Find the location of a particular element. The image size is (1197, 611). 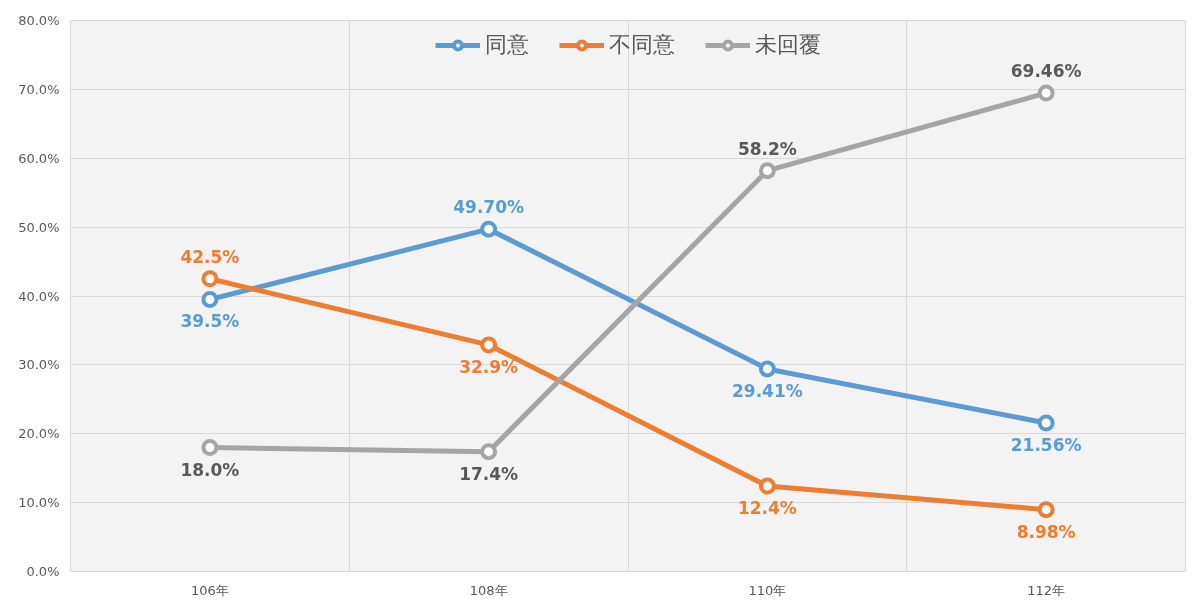

y-tick-label: 20.0% is located at coordinates (39, 434).